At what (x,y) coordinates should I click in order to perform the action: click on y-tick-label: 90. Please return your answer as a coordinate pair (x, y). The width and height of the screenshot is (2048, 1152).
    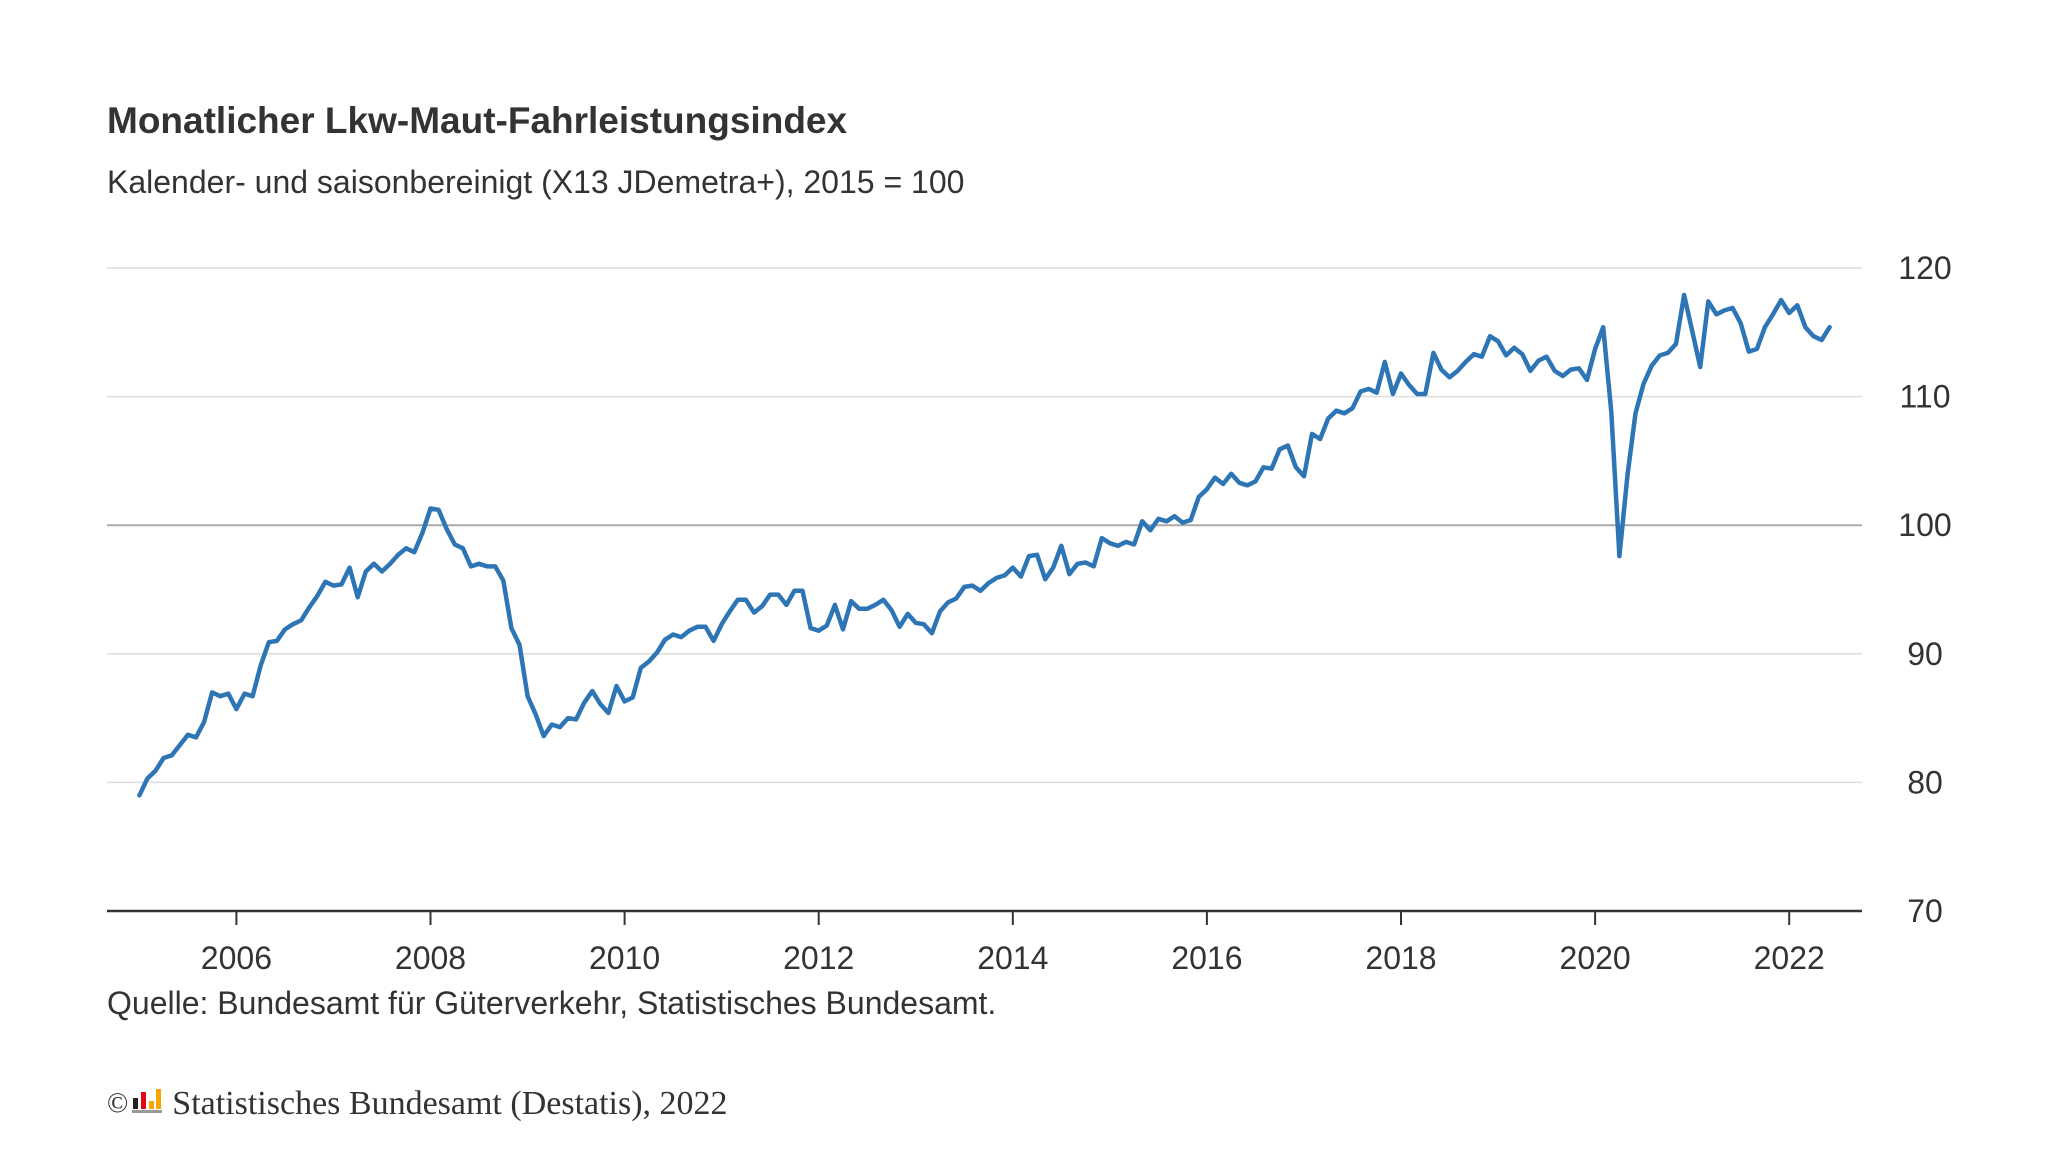
    Looking at the image, I should click on (1925, 654).